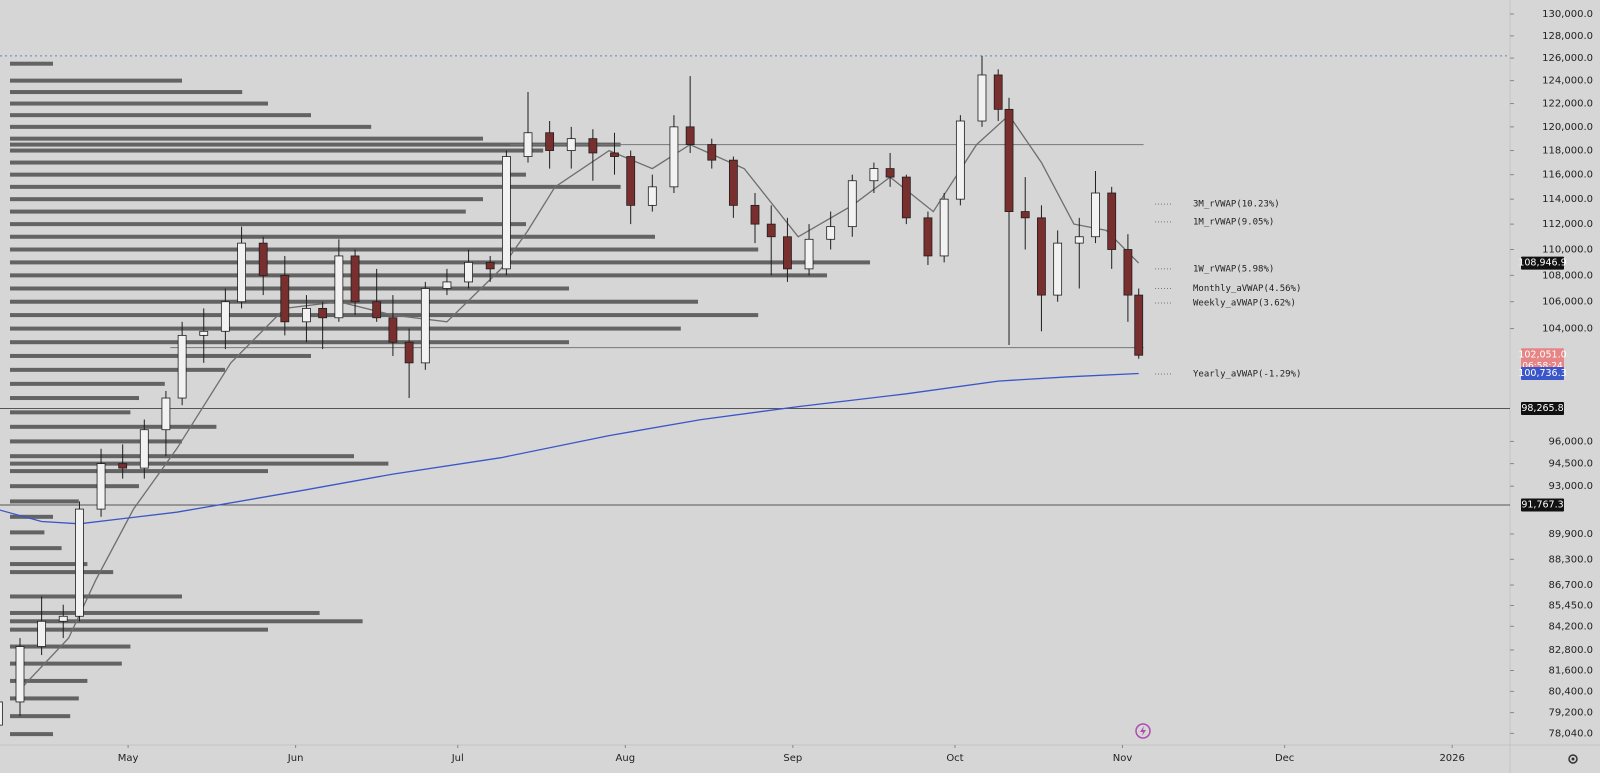 The image size is (1600, 773). I want to click on y-tick-label: 89,900.0, so click(1570, 534).